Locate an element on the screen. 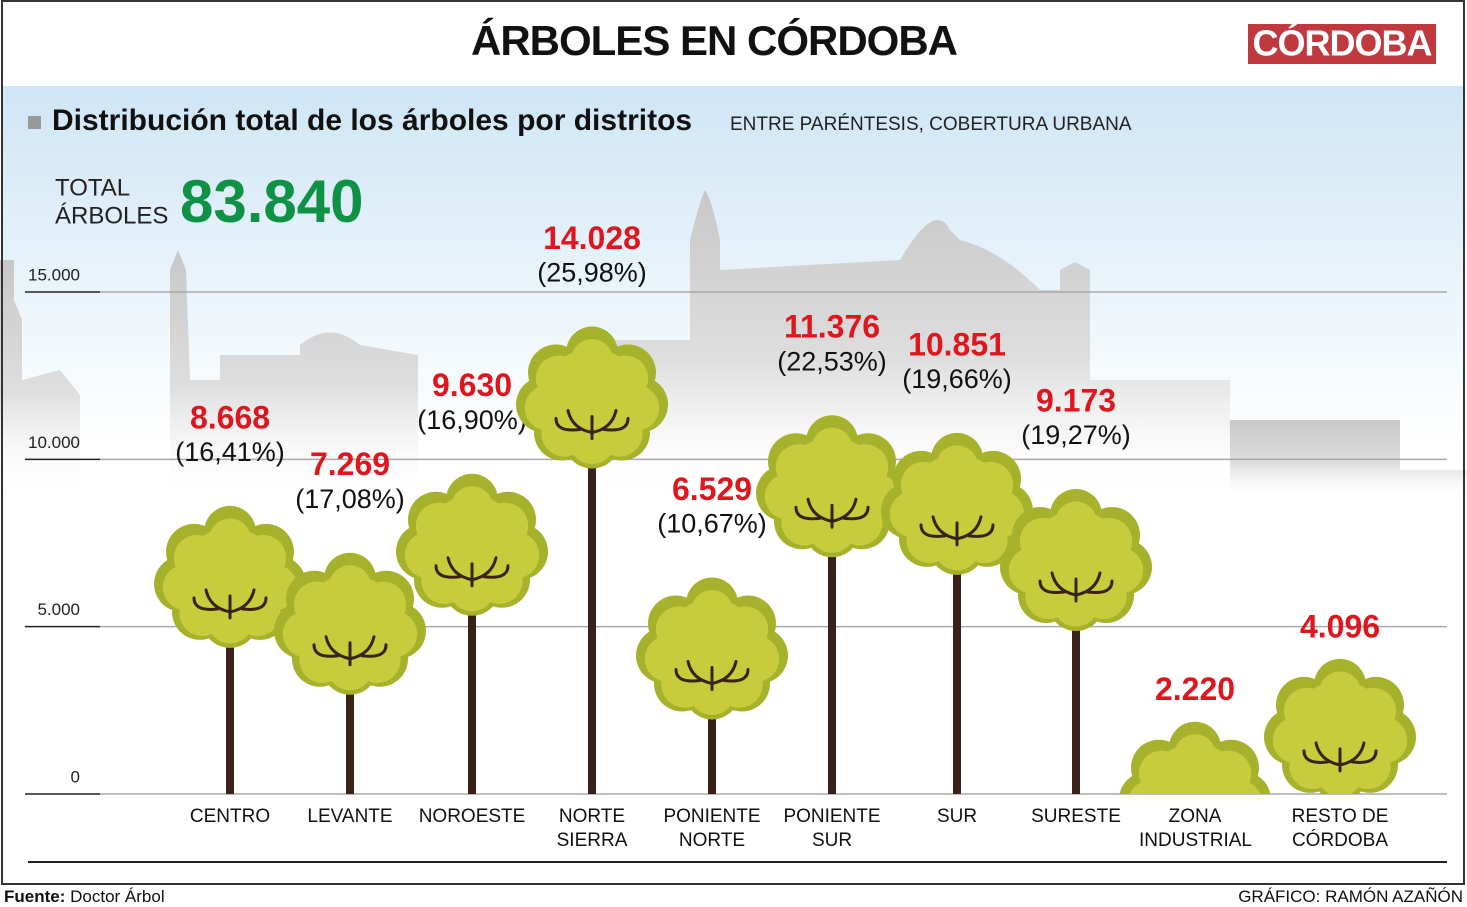  logo: CÓRDOBA is located at coordinates (1343, 43).